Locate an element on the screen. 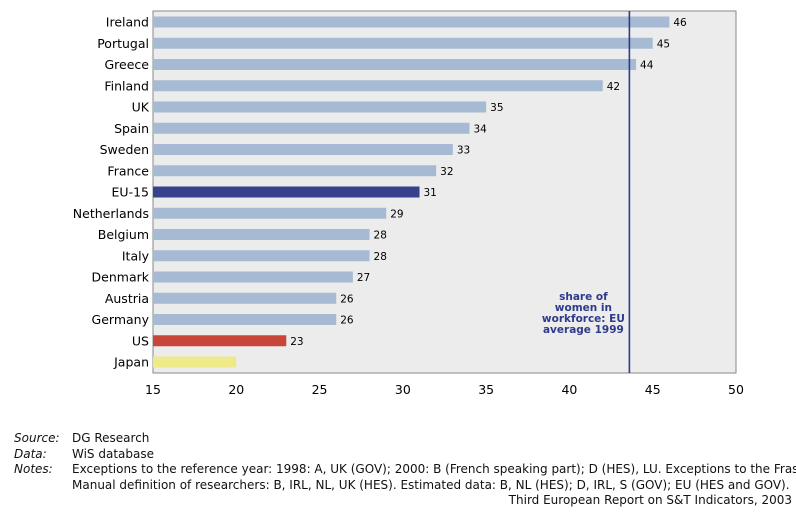  category-label-france: France is located at coordinates (128, 170).